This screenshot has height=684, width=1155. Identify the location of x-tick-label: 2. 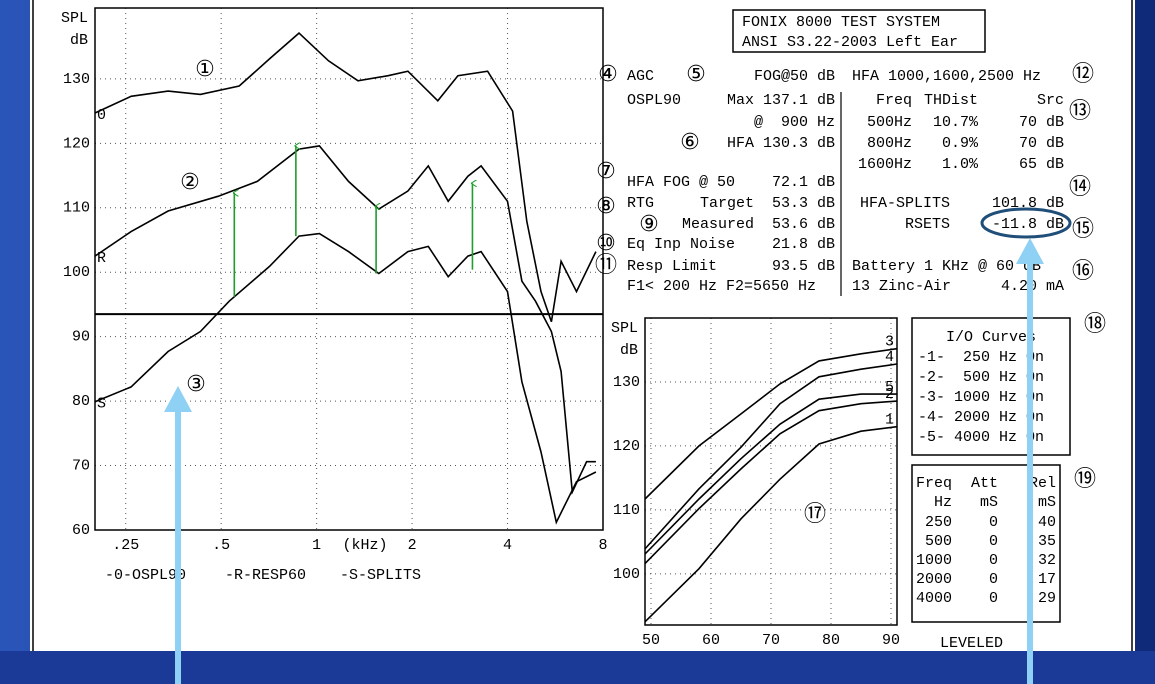
(412, 545).